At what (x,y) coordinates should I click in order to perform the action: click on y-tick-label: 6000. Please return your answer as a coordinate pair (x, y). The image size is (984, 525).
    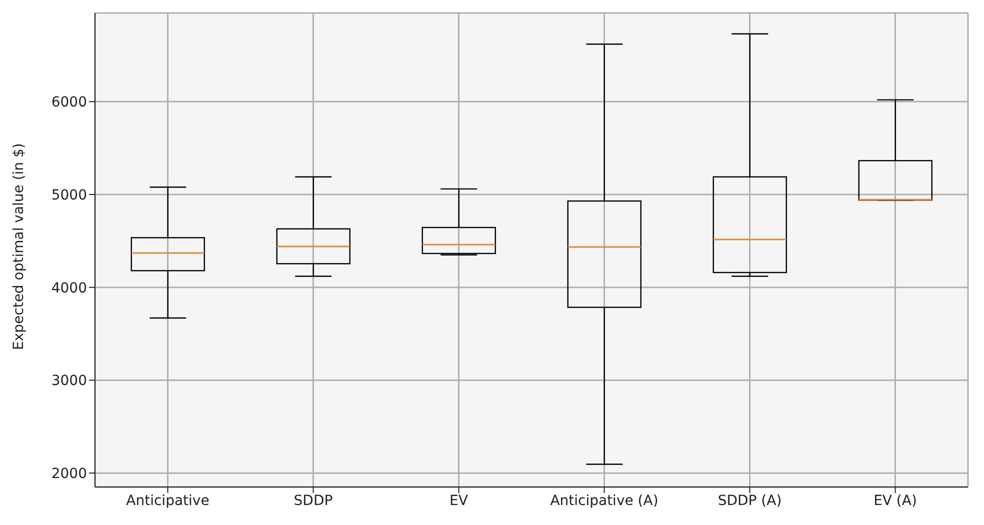
    Looking at the image, I should click on (69, 102).